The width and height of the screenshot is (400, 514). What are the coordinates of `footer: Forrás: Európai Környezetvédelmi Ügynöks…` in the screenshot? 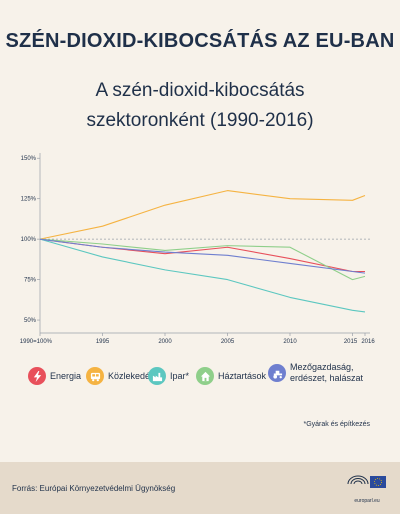 It's located at (200, 488).